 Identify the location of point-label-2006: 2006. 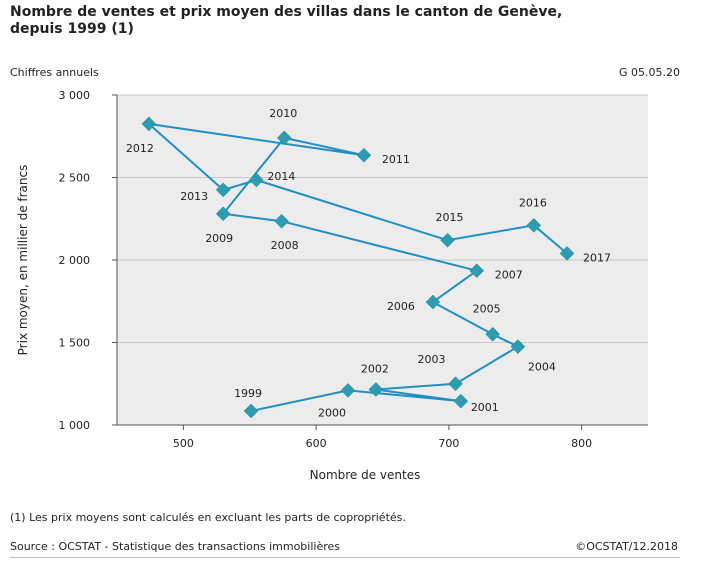
(401, 306).